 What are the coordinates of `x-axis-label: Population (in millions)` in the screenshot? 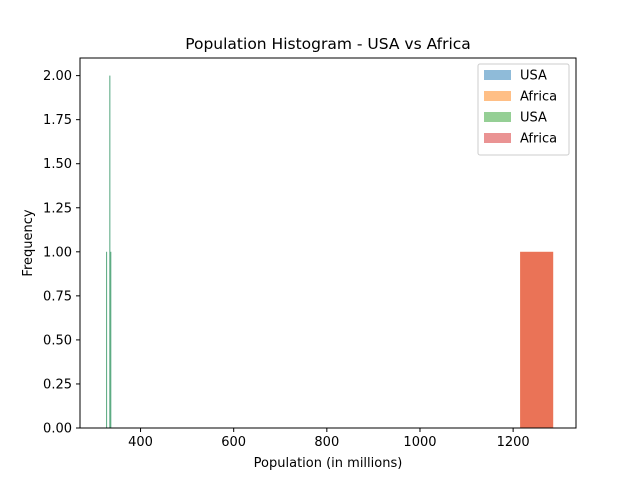 It's located at (328, 463).